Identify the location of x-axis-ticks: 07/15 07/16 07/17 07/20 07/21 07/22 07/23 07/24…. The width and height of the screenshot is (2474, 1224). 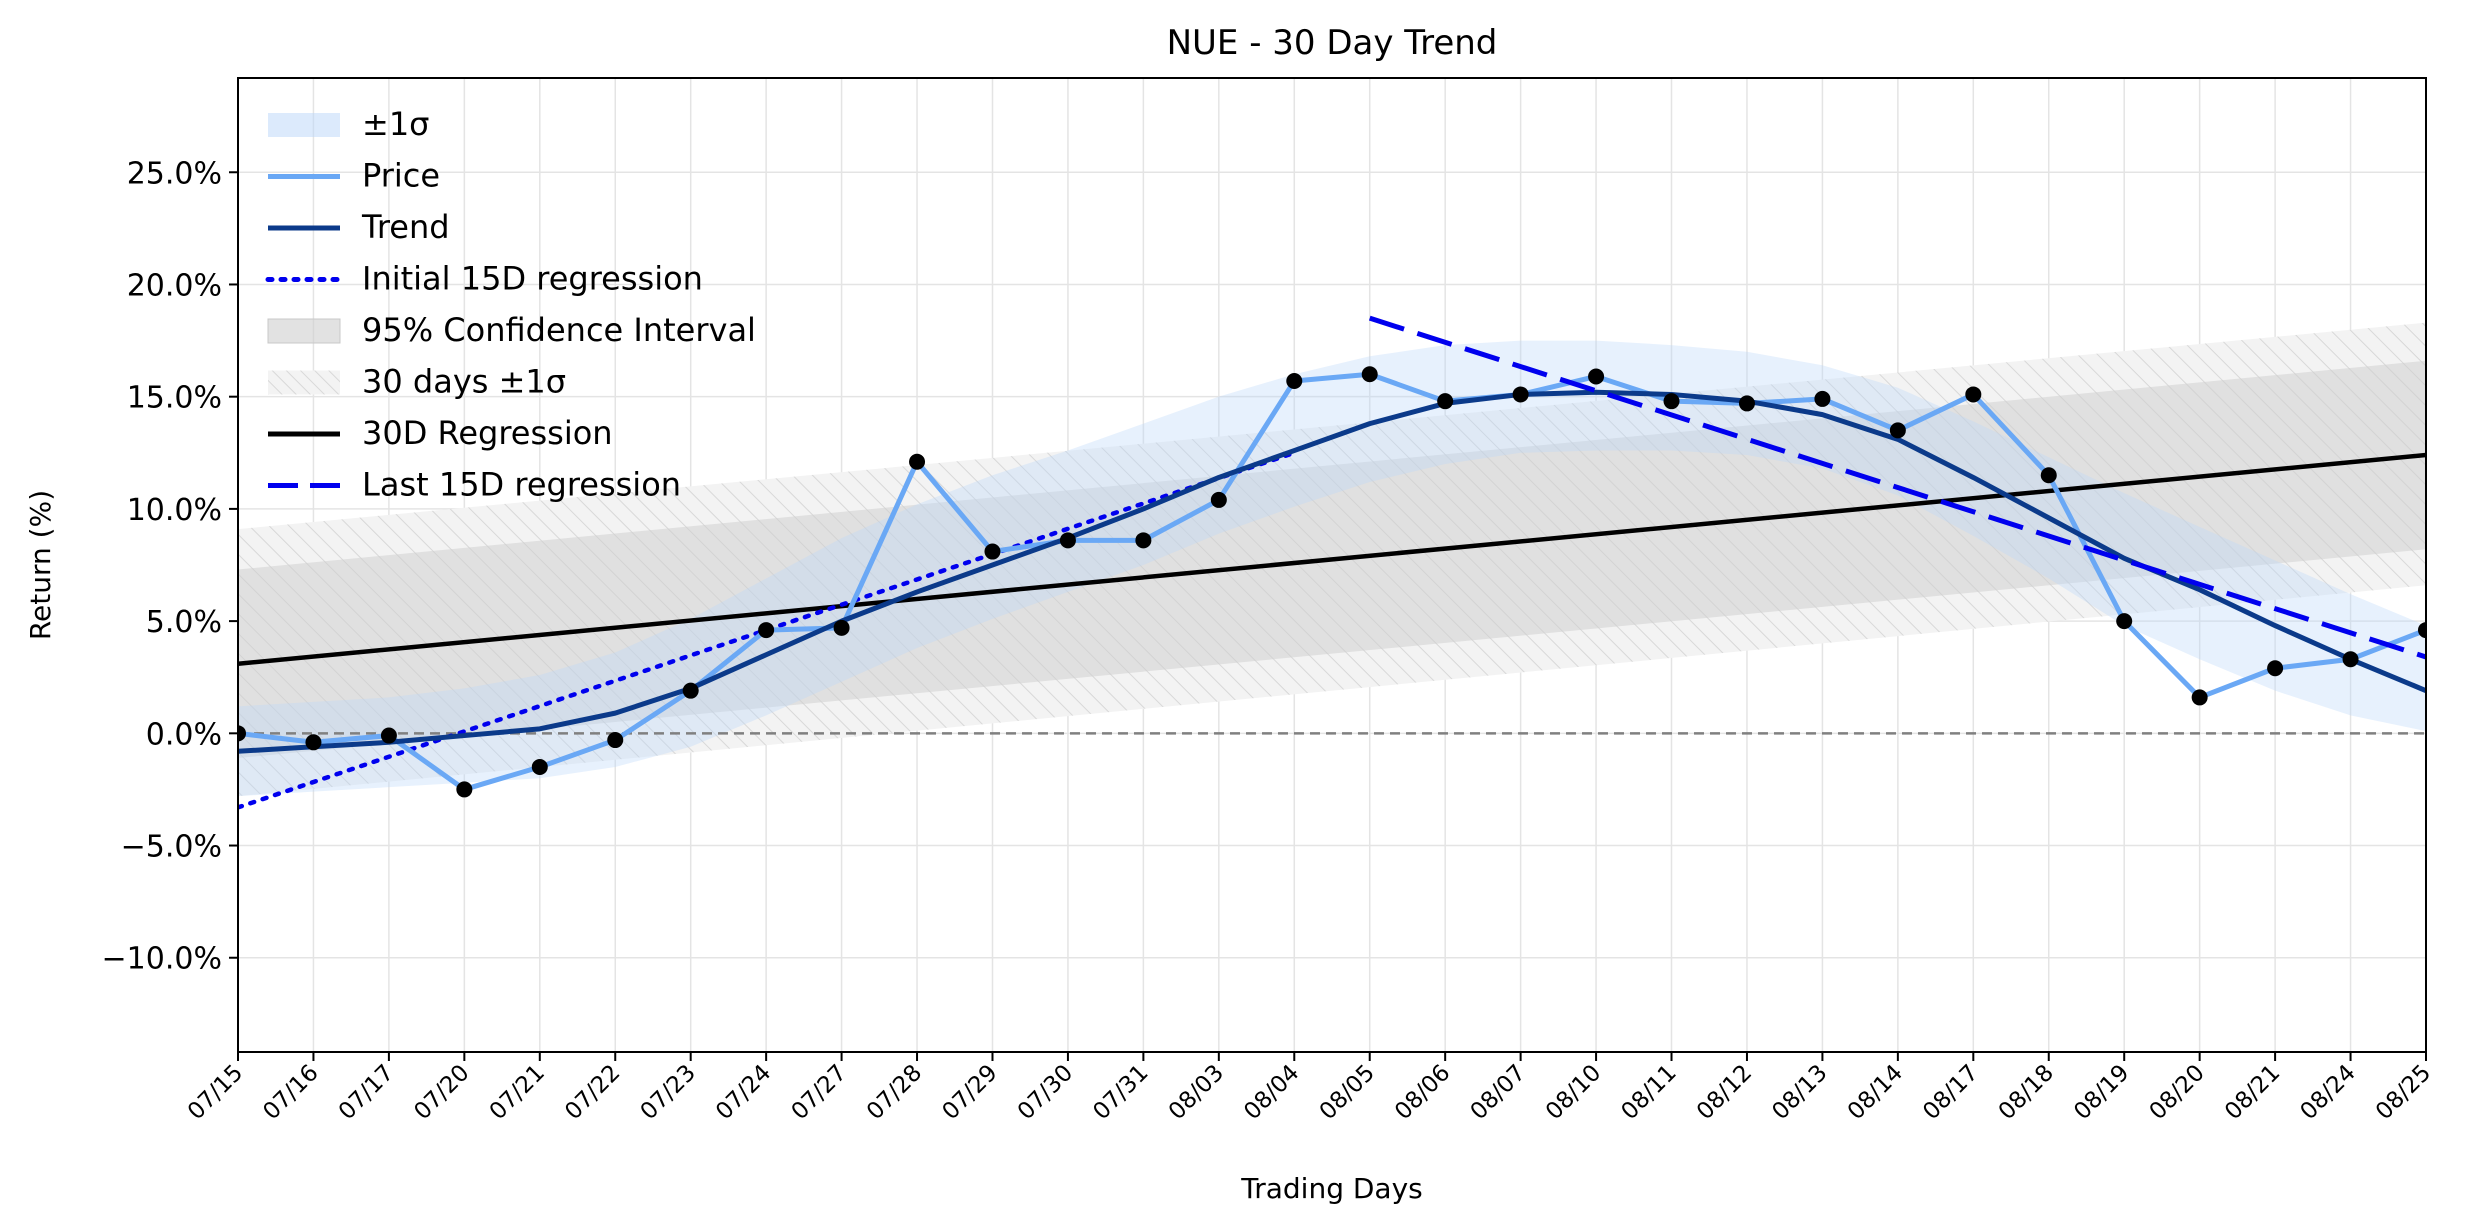
(1309, 1088).